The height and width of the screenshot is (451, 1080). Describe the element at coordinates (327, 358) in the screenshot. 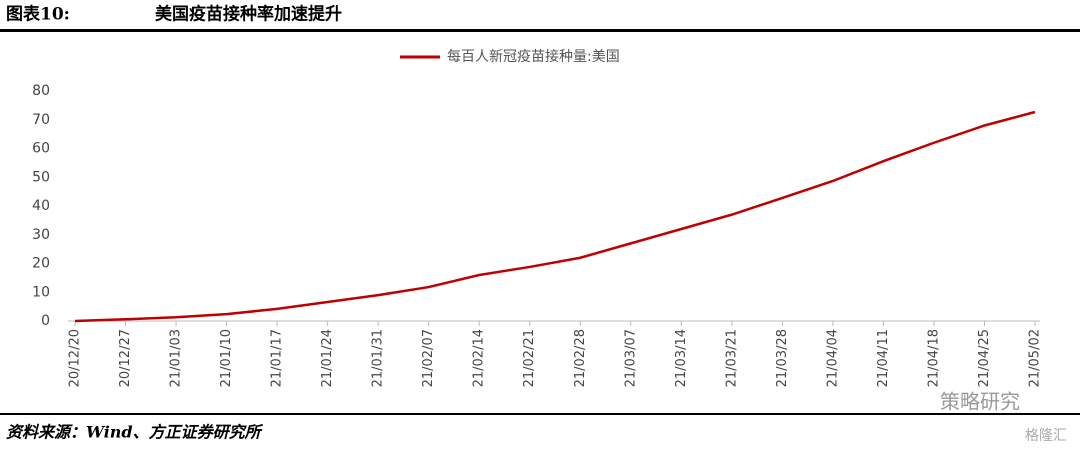

I see `x-tick-label: 21/01/24` at that location.